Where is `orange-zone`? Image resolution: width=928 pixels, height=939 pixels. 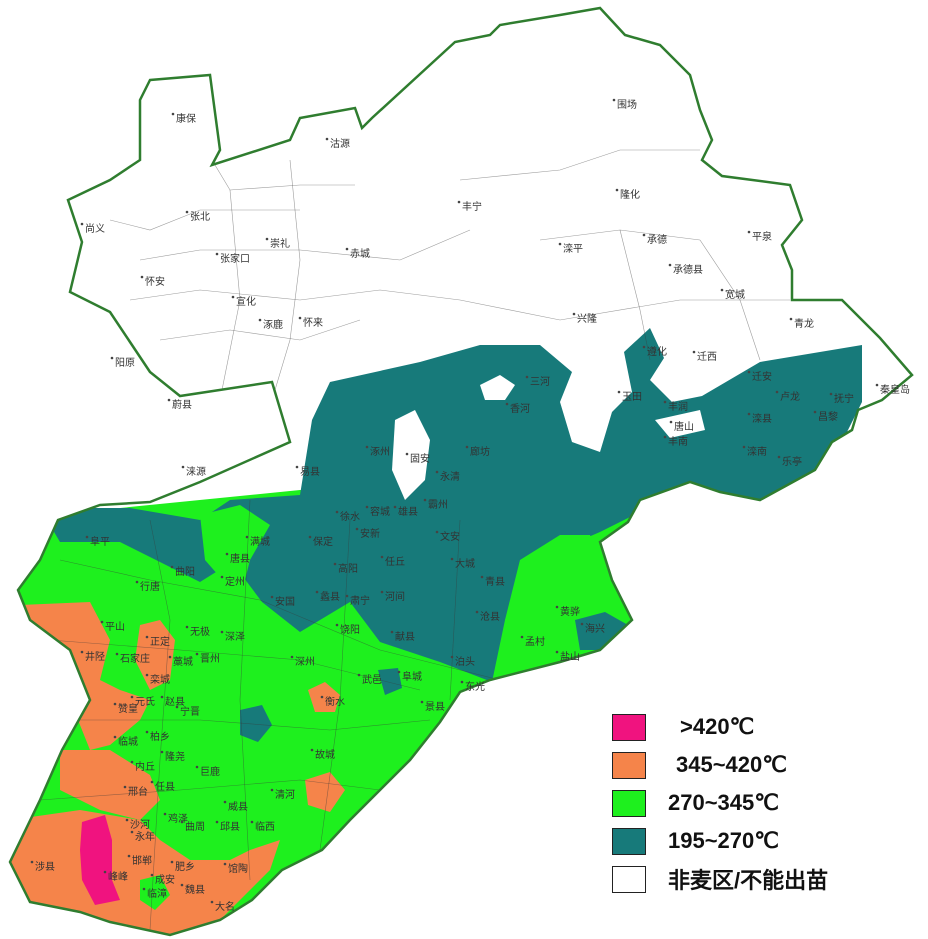 orange-zone is located at coordinates (145, 872).